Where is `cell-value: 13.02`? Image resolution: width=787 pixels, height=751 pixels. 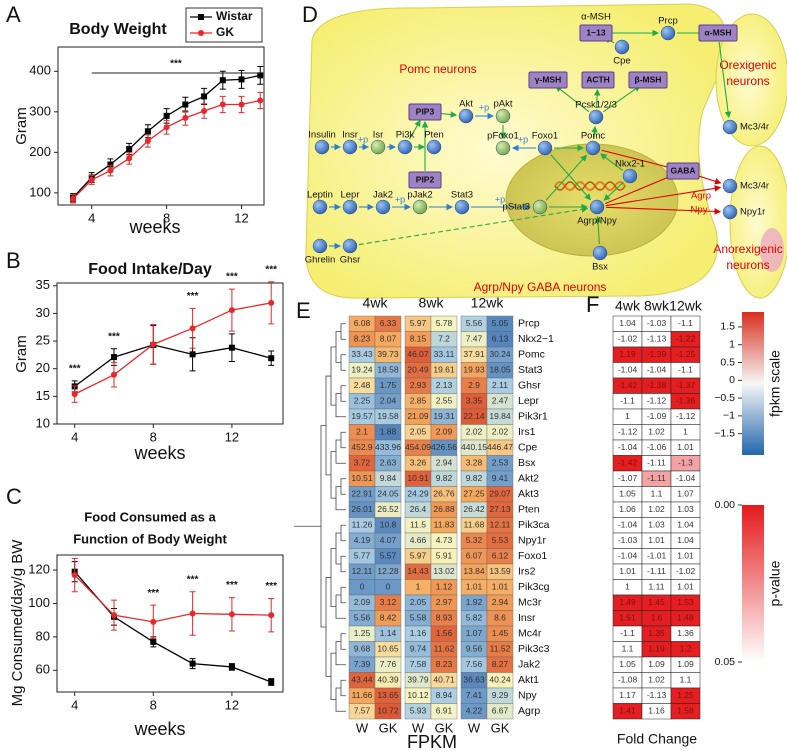 cell-value: 13.02 is located at coordinates (444, 571).